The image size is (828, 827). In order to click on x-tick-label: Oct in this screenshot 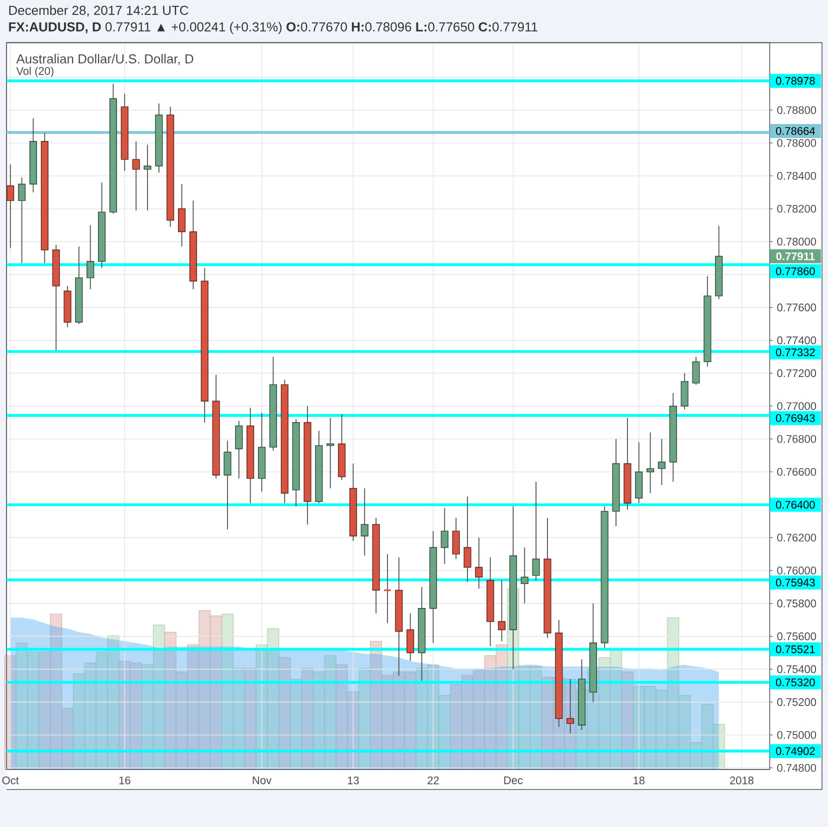, I will do `click(10, 780)`.